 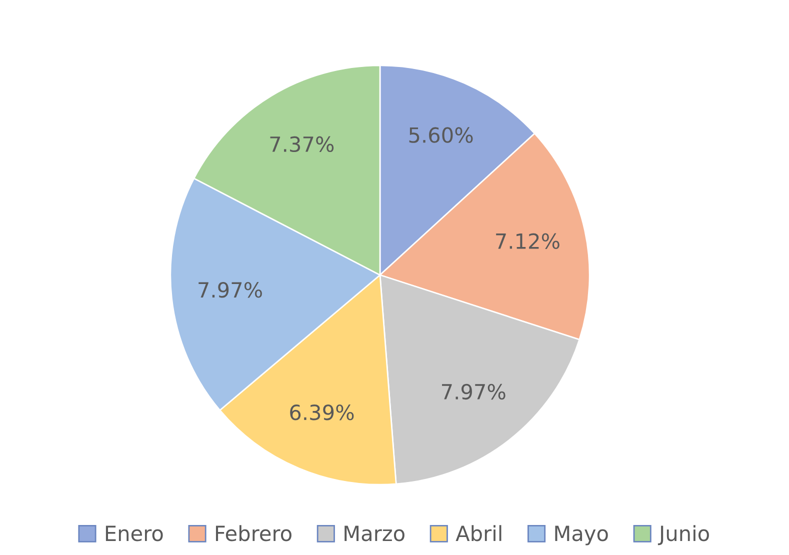 I want to click on data-label: 7.12%, so click(x=528, y=241).